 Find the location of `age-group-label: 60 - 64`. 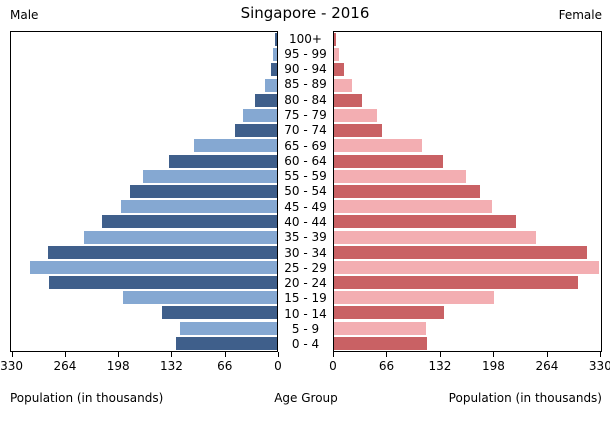

age-group-label: 60 - 64 is located at coordinates (305, 160).